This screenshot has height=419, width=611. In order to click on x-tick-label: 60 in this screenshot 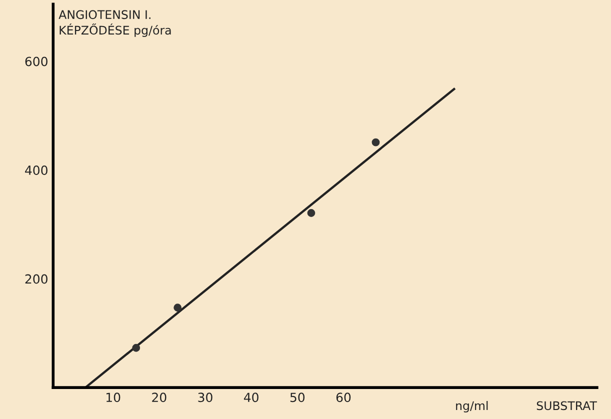, I will do `click(343, 397)`.